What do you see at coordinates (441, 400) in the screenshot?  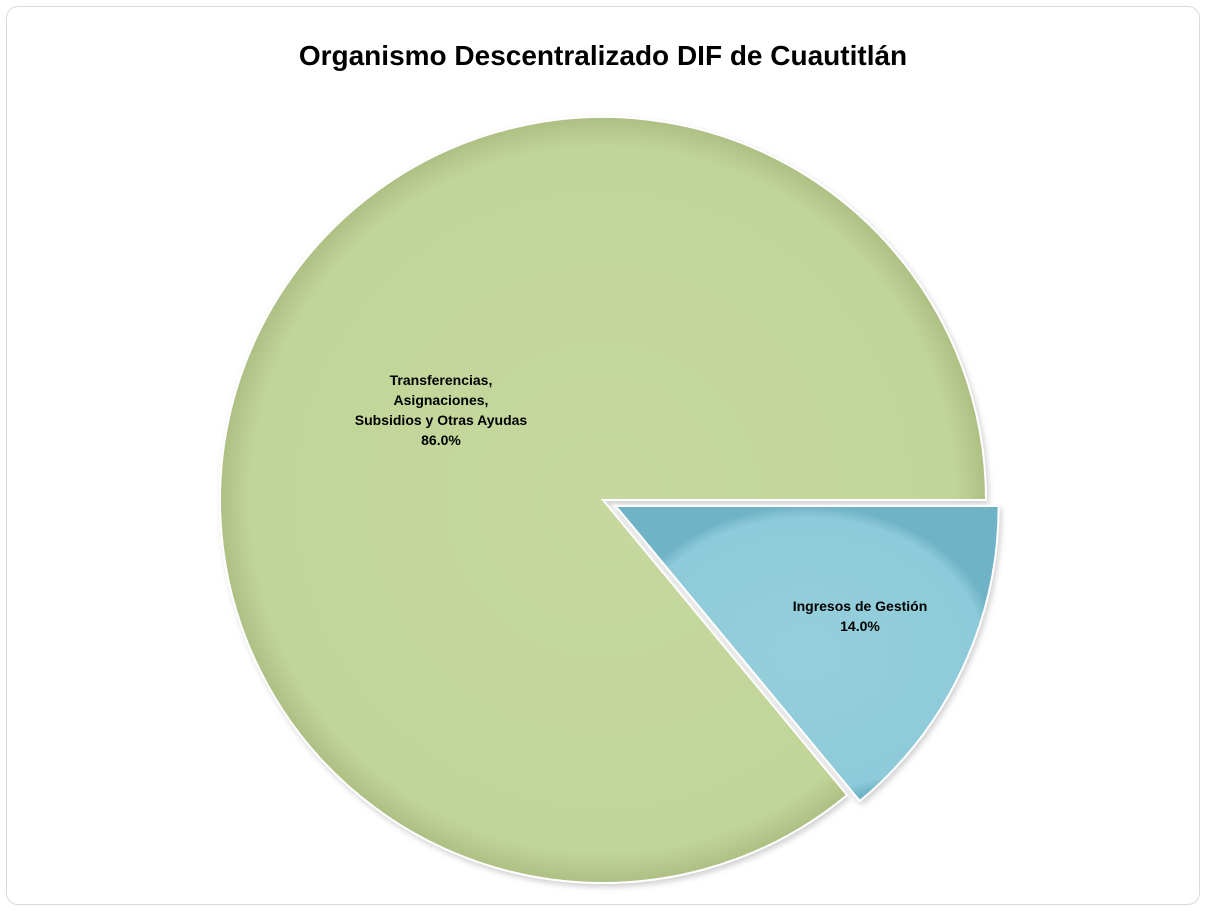 I see `data-label-line: Asignaciones,` at bounding box center [441, 400].